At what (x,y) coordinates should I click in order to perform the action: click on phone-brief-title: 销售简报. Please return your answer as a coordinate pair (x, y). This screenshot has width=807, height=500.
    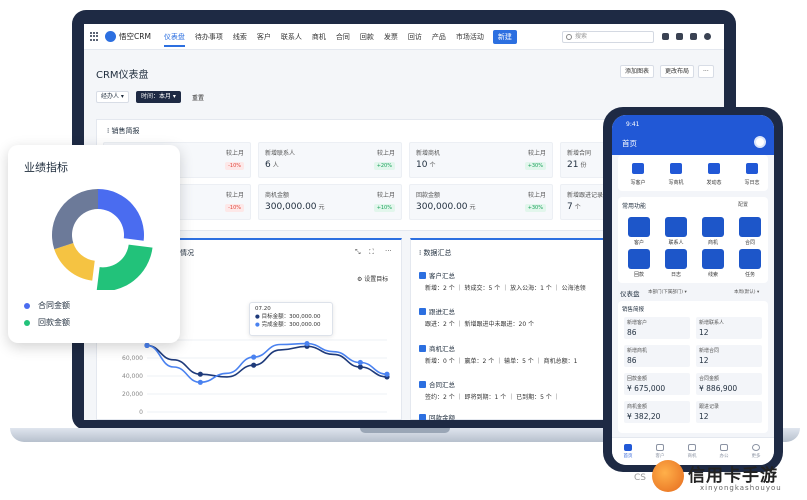
    Looking at the image, I should click on (633, 310).